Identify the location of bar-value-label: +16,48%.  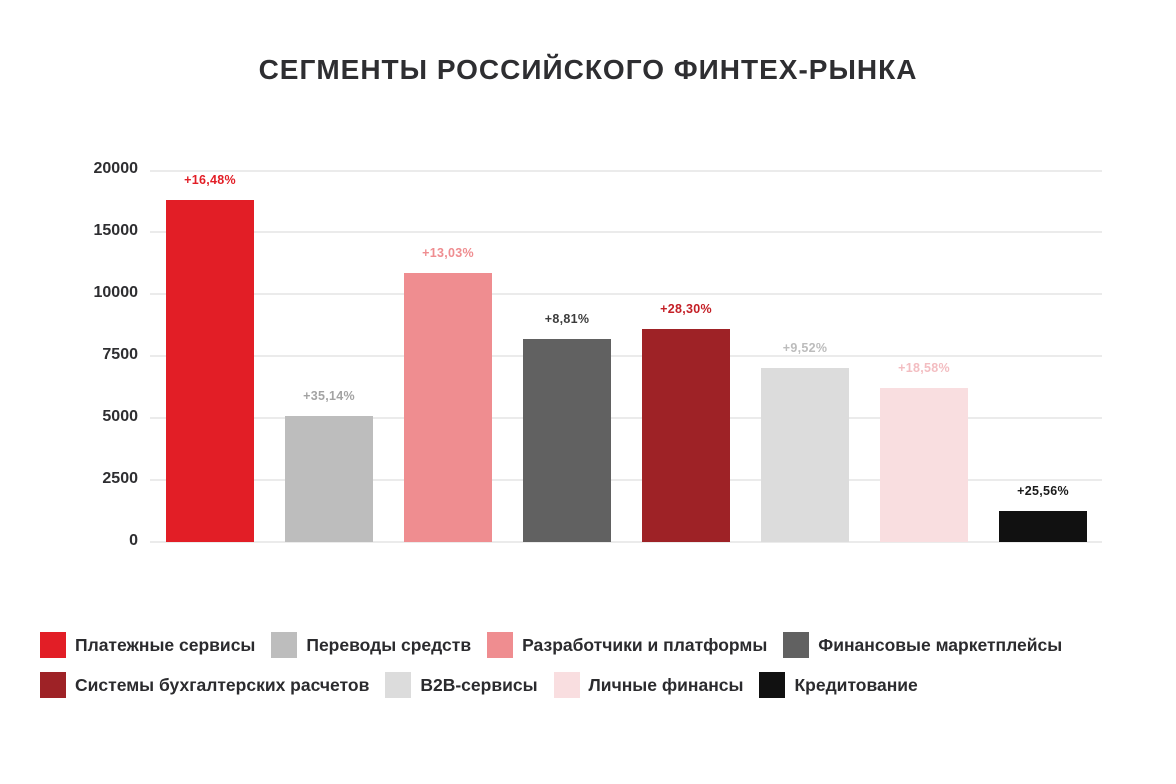
(210, 180).